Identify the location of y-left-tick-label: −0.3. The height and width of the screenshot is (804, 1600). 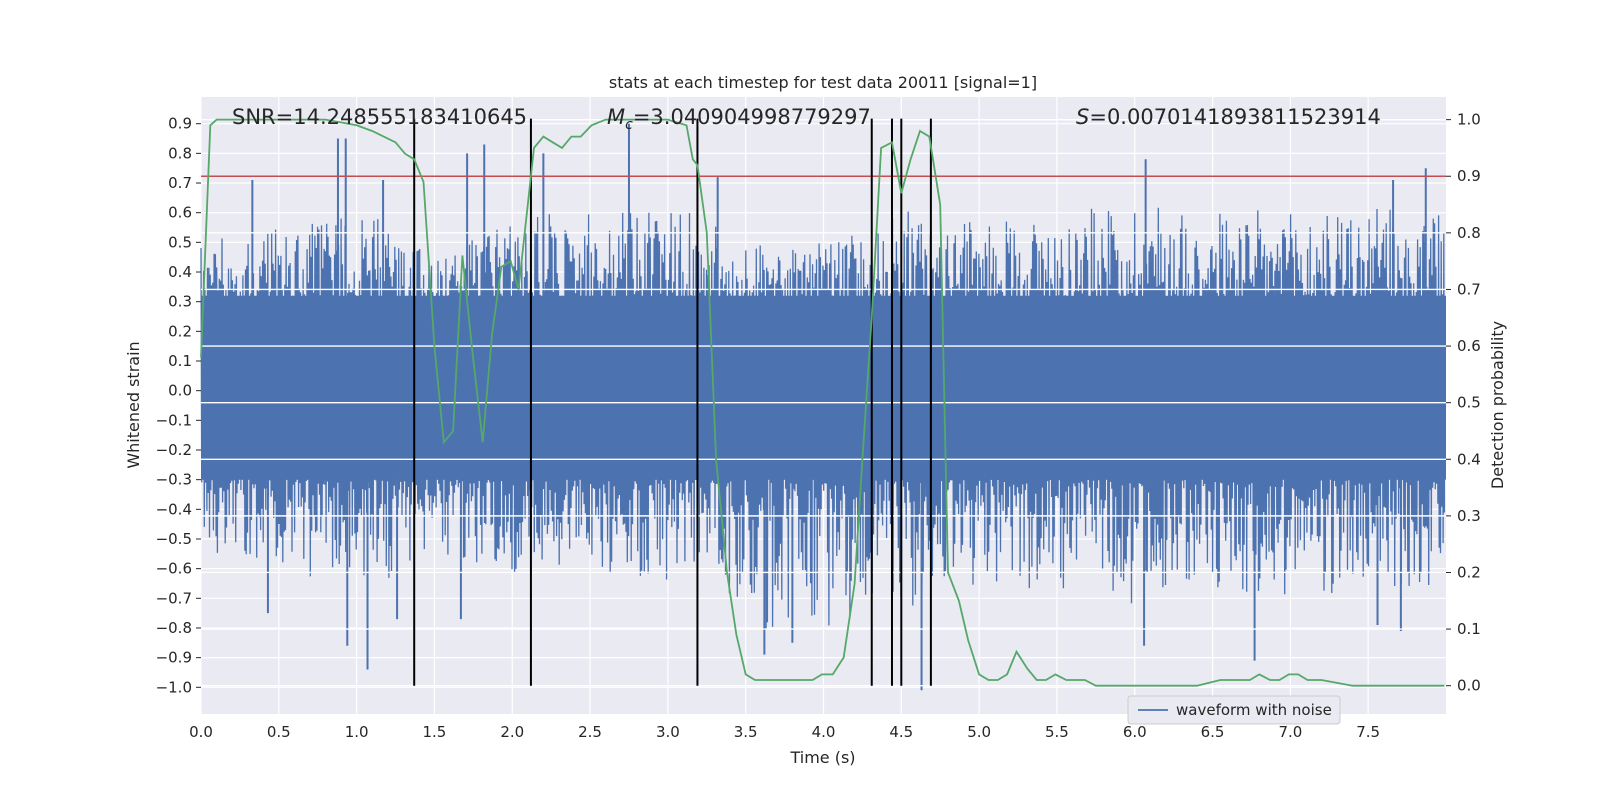
(174, 480).